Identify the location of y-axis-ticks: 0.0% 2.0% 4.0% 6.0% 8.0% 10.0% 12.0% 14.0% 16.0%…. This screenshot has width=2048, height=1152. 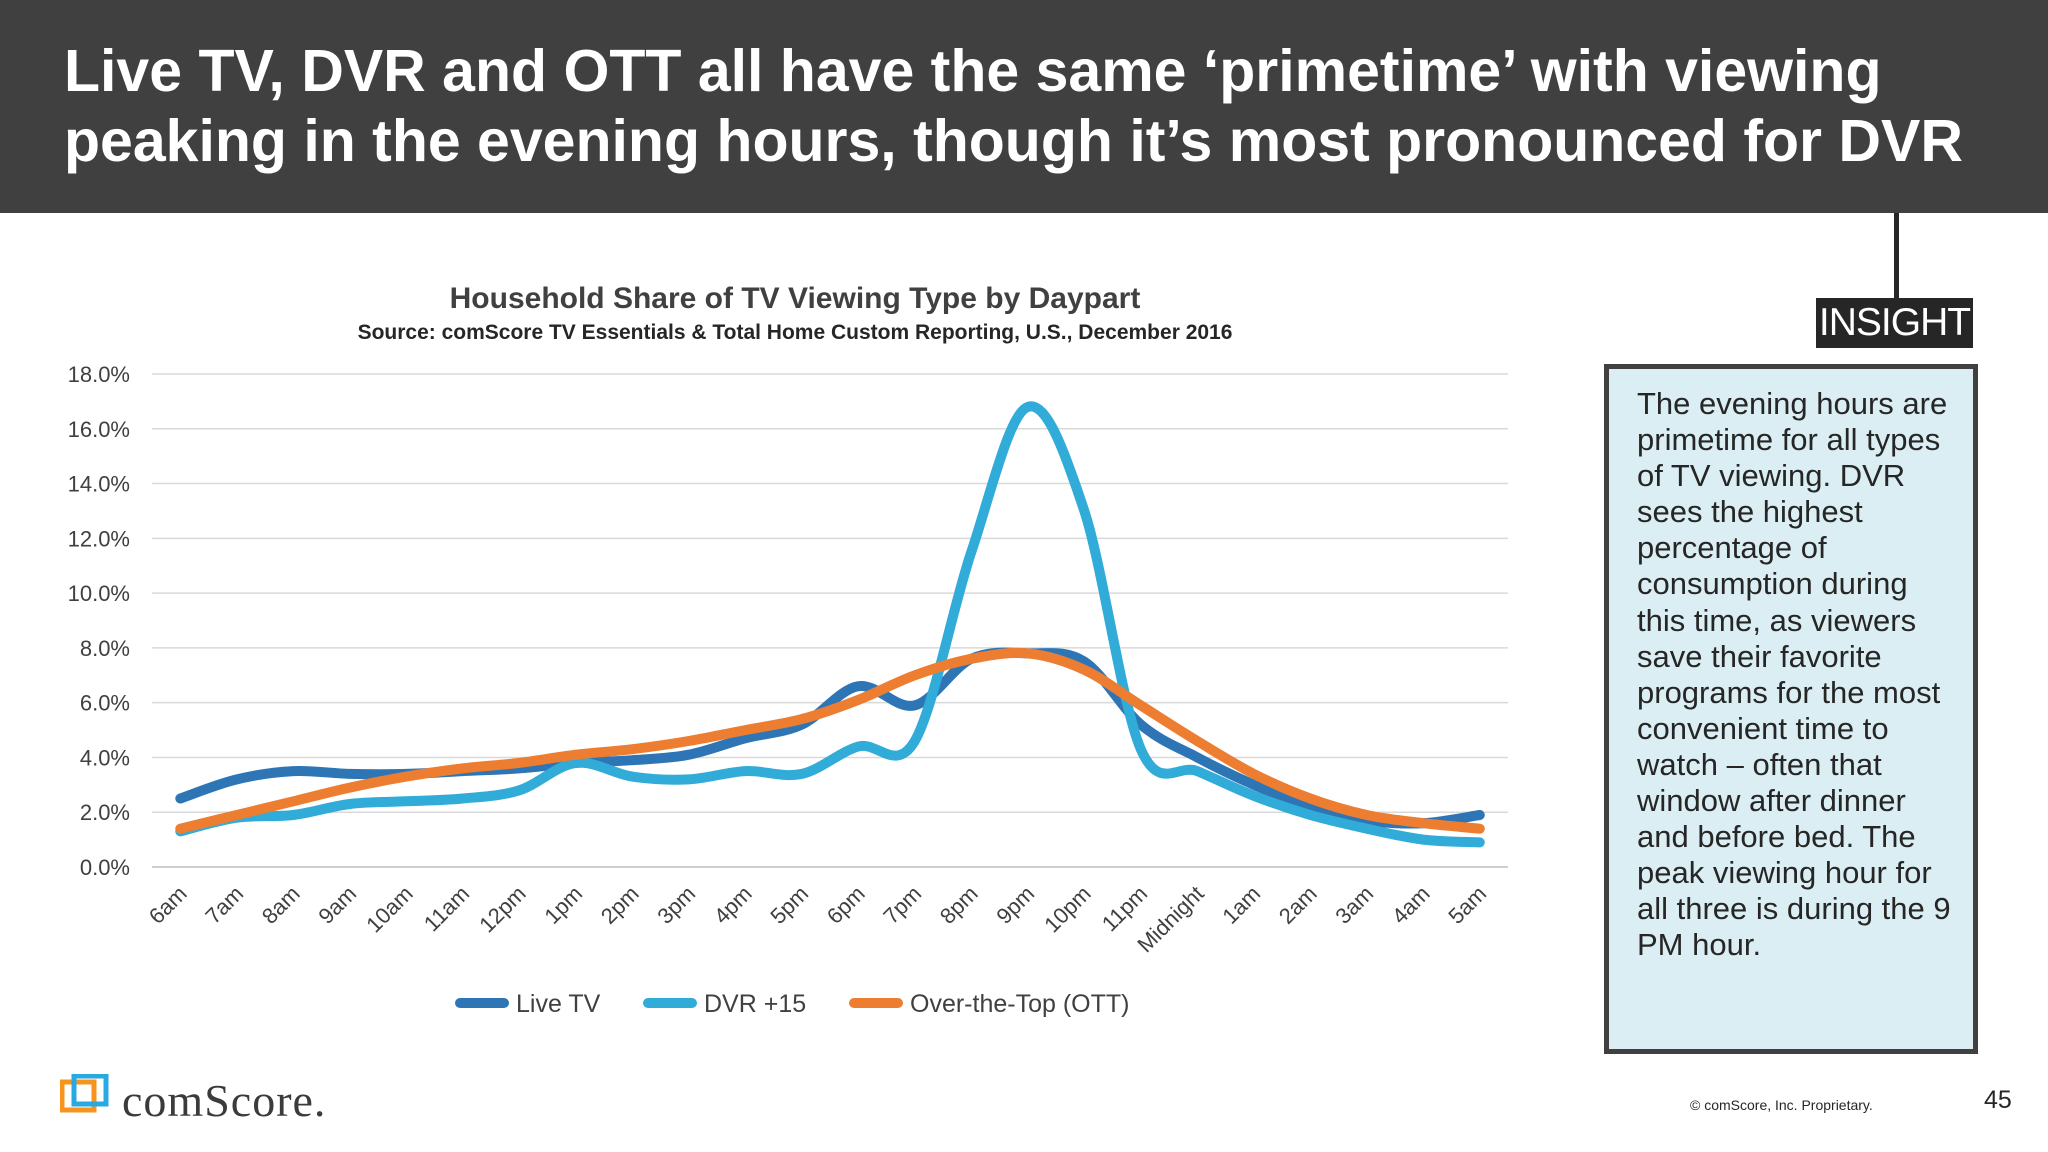
(99, 621).